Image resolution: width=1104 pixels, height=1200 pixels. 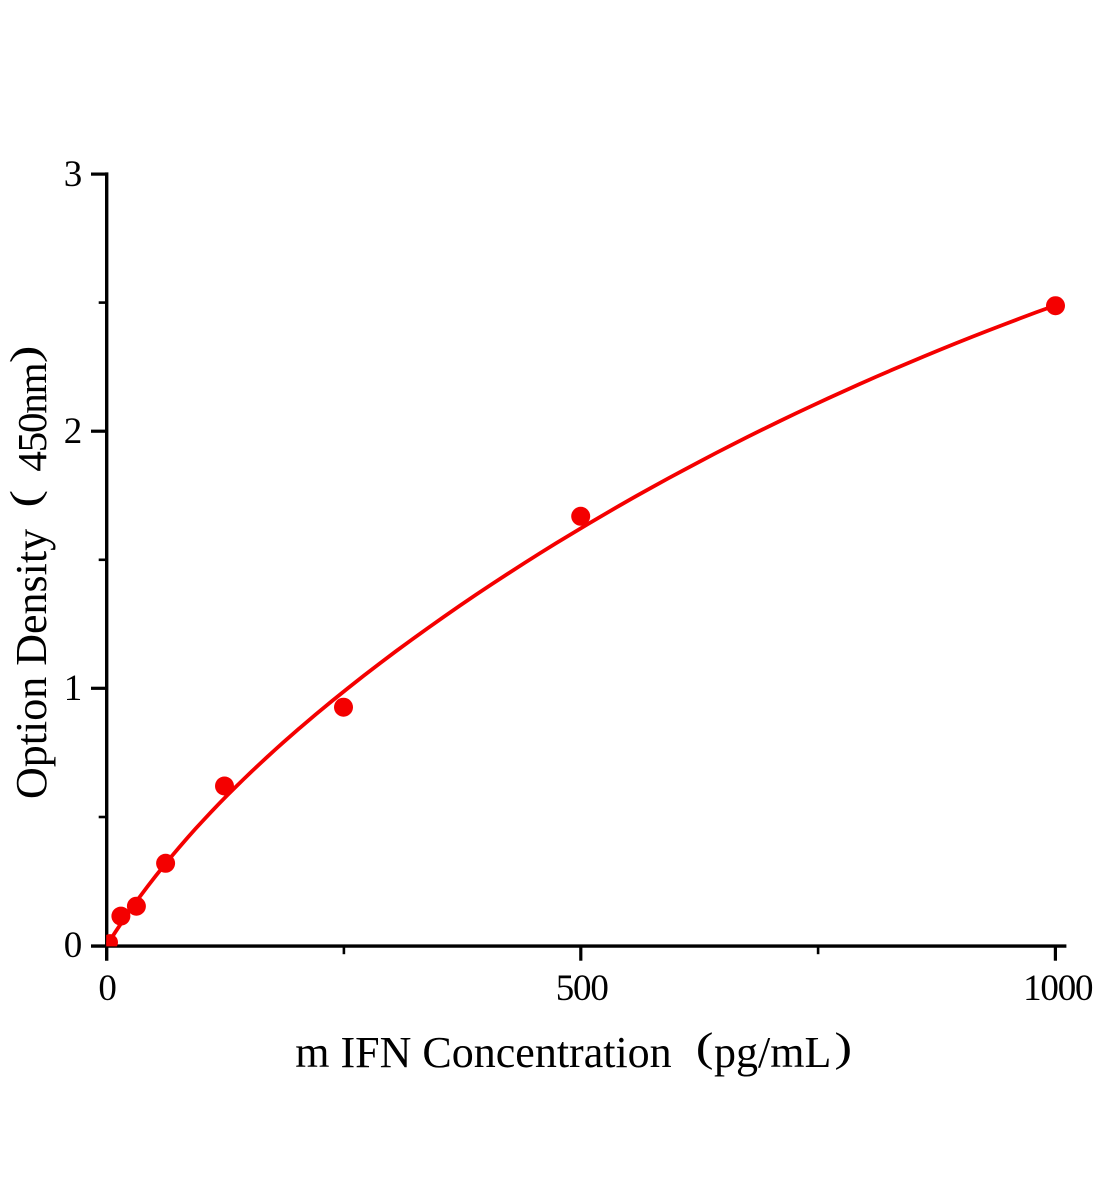 I want to click on svg-text: 500, so click(x=582, y=988).